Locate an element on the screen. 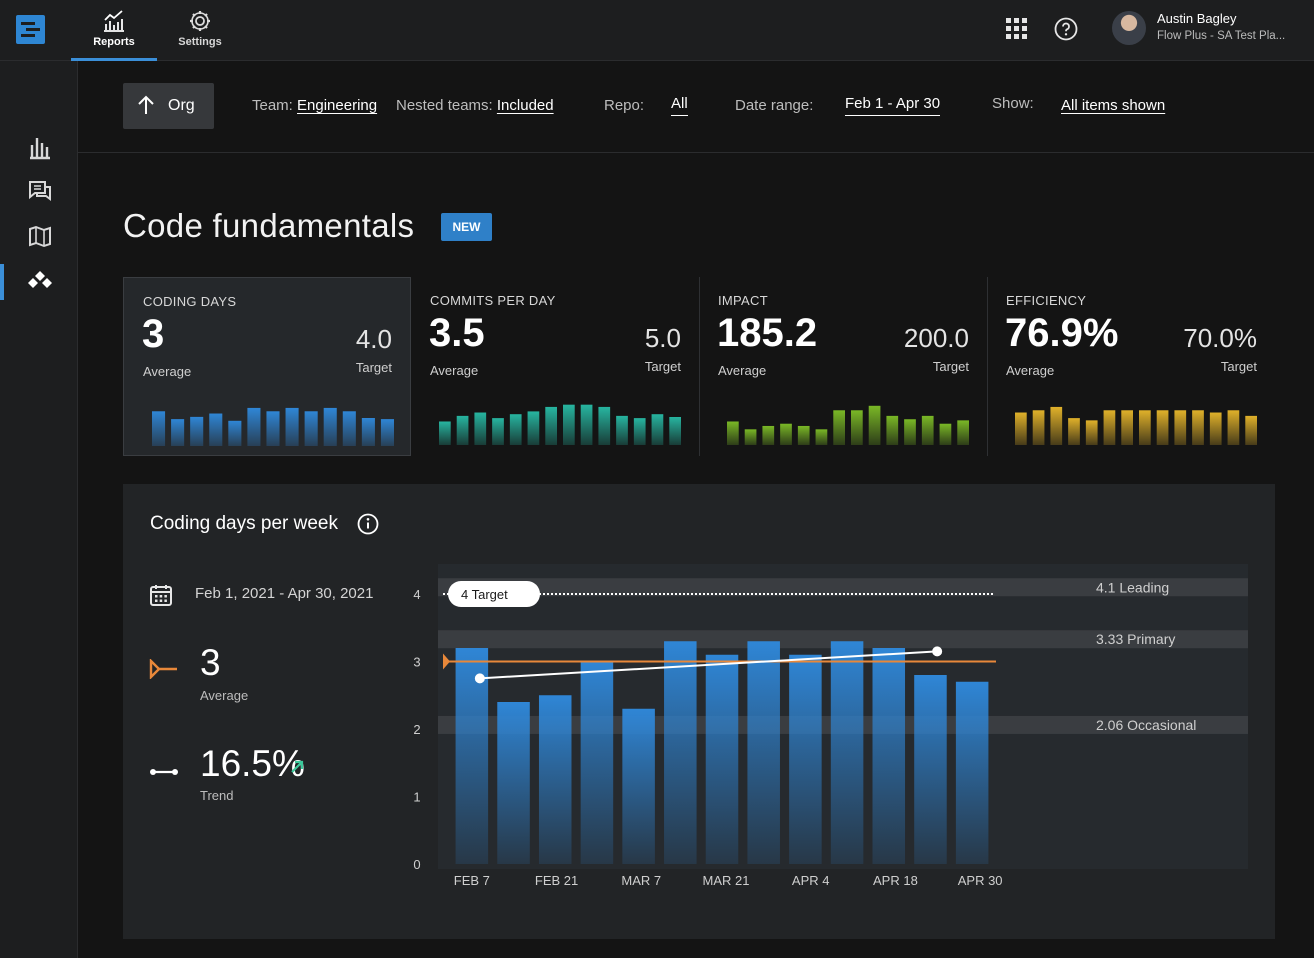  team-filter: Team: Engineering is located at coordinates (314, 105).